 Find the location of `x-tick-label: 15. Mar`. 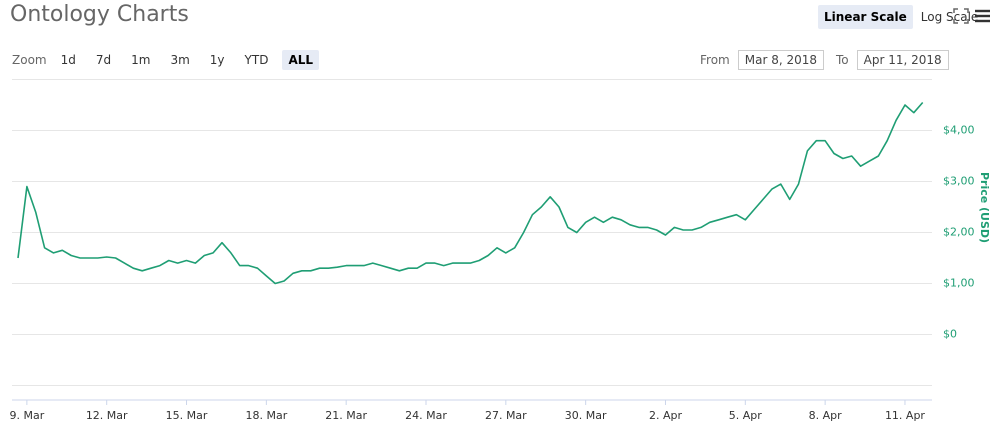

x-tick-label: 15. Mar is located at coordinates (187, 415).